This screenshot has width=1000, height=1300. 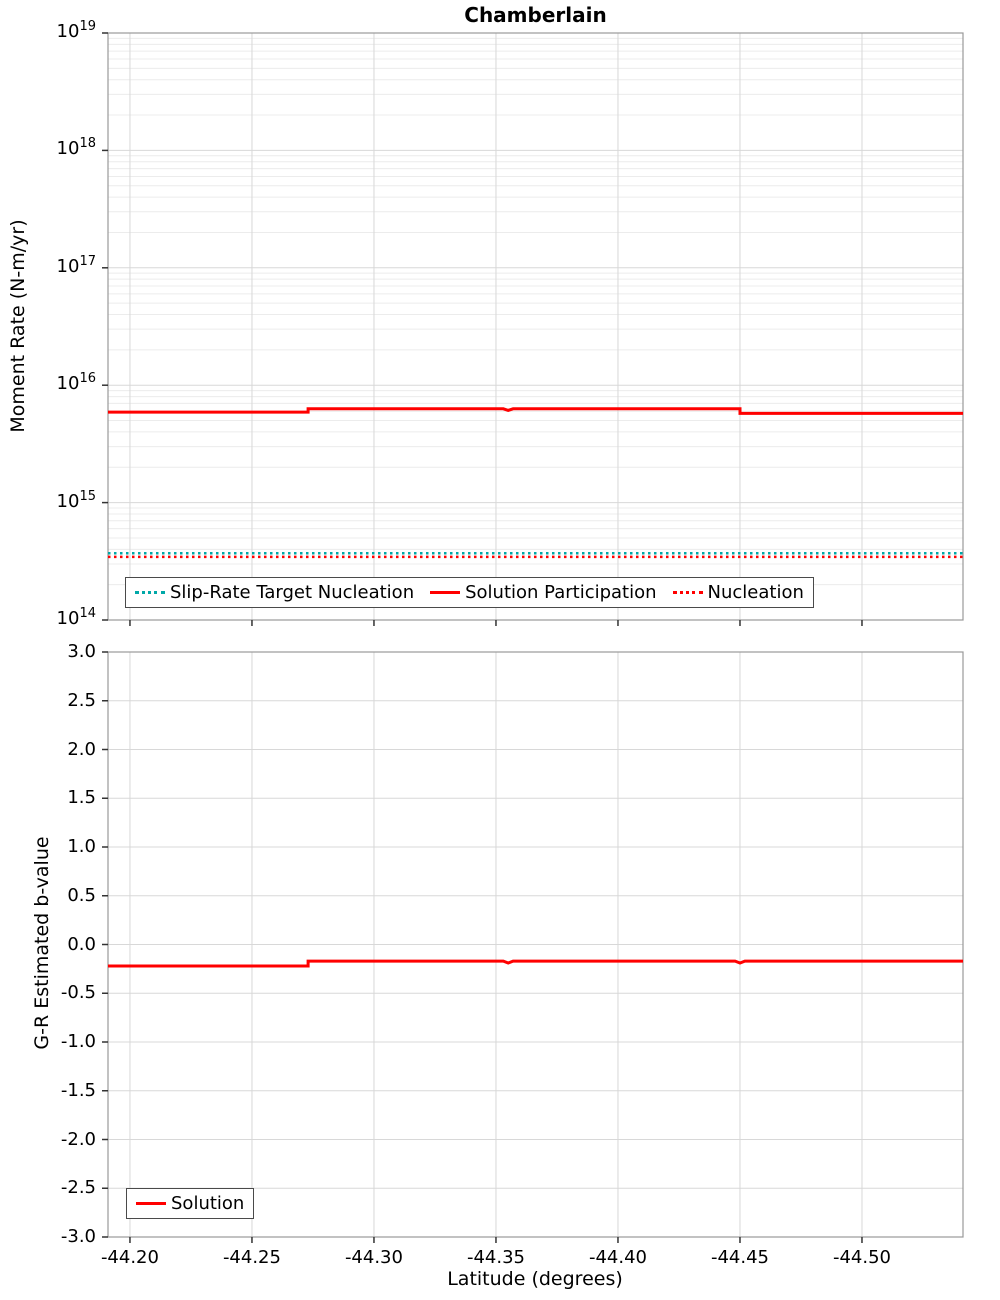 What do you see at coordinates (755, 592) in the screenshot?
I see `legend-label-nucleation: Nucleation` at bounding box center [755, 592].